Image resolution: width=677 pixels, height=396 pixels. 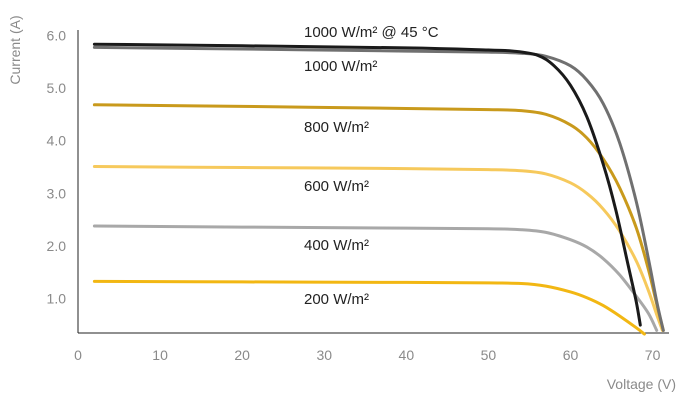 I want to click on y-tick-label: 2.0, so click(x=57, y=246).